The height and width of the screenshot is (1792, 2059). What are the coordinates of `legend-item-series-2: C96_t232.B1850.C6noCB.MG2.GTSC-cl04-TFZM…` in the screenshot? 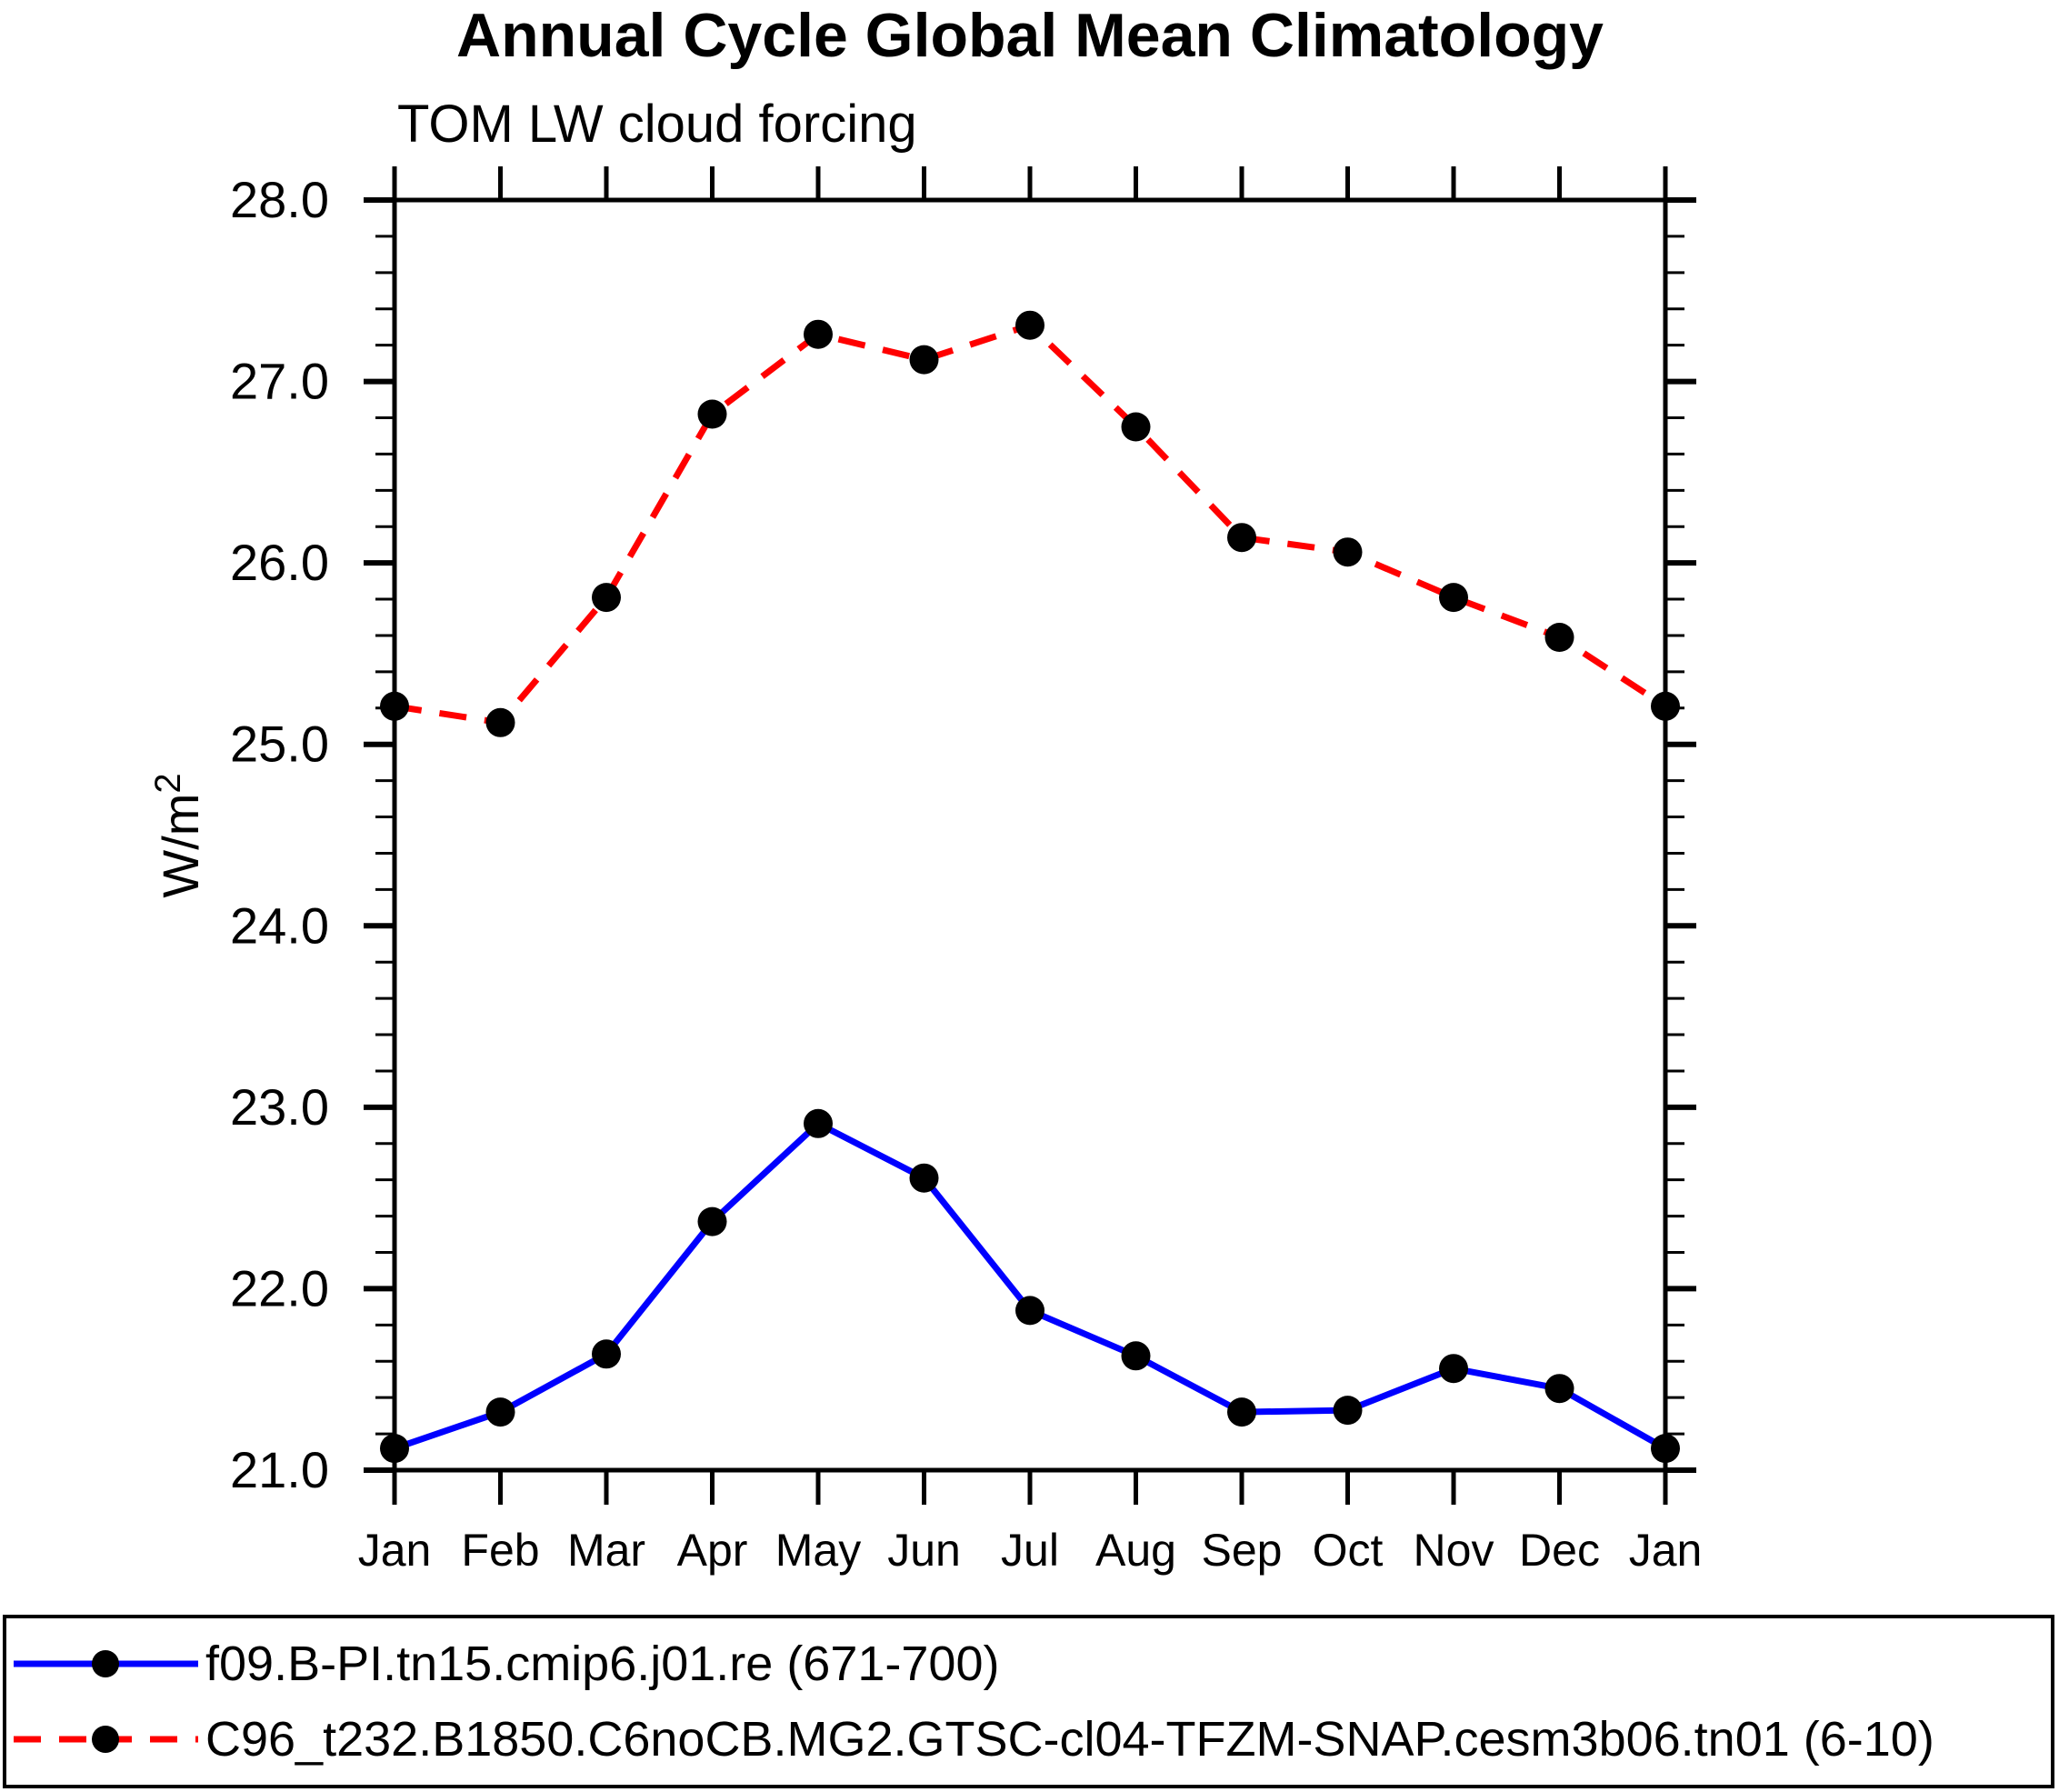 It's located at (974, 1739).